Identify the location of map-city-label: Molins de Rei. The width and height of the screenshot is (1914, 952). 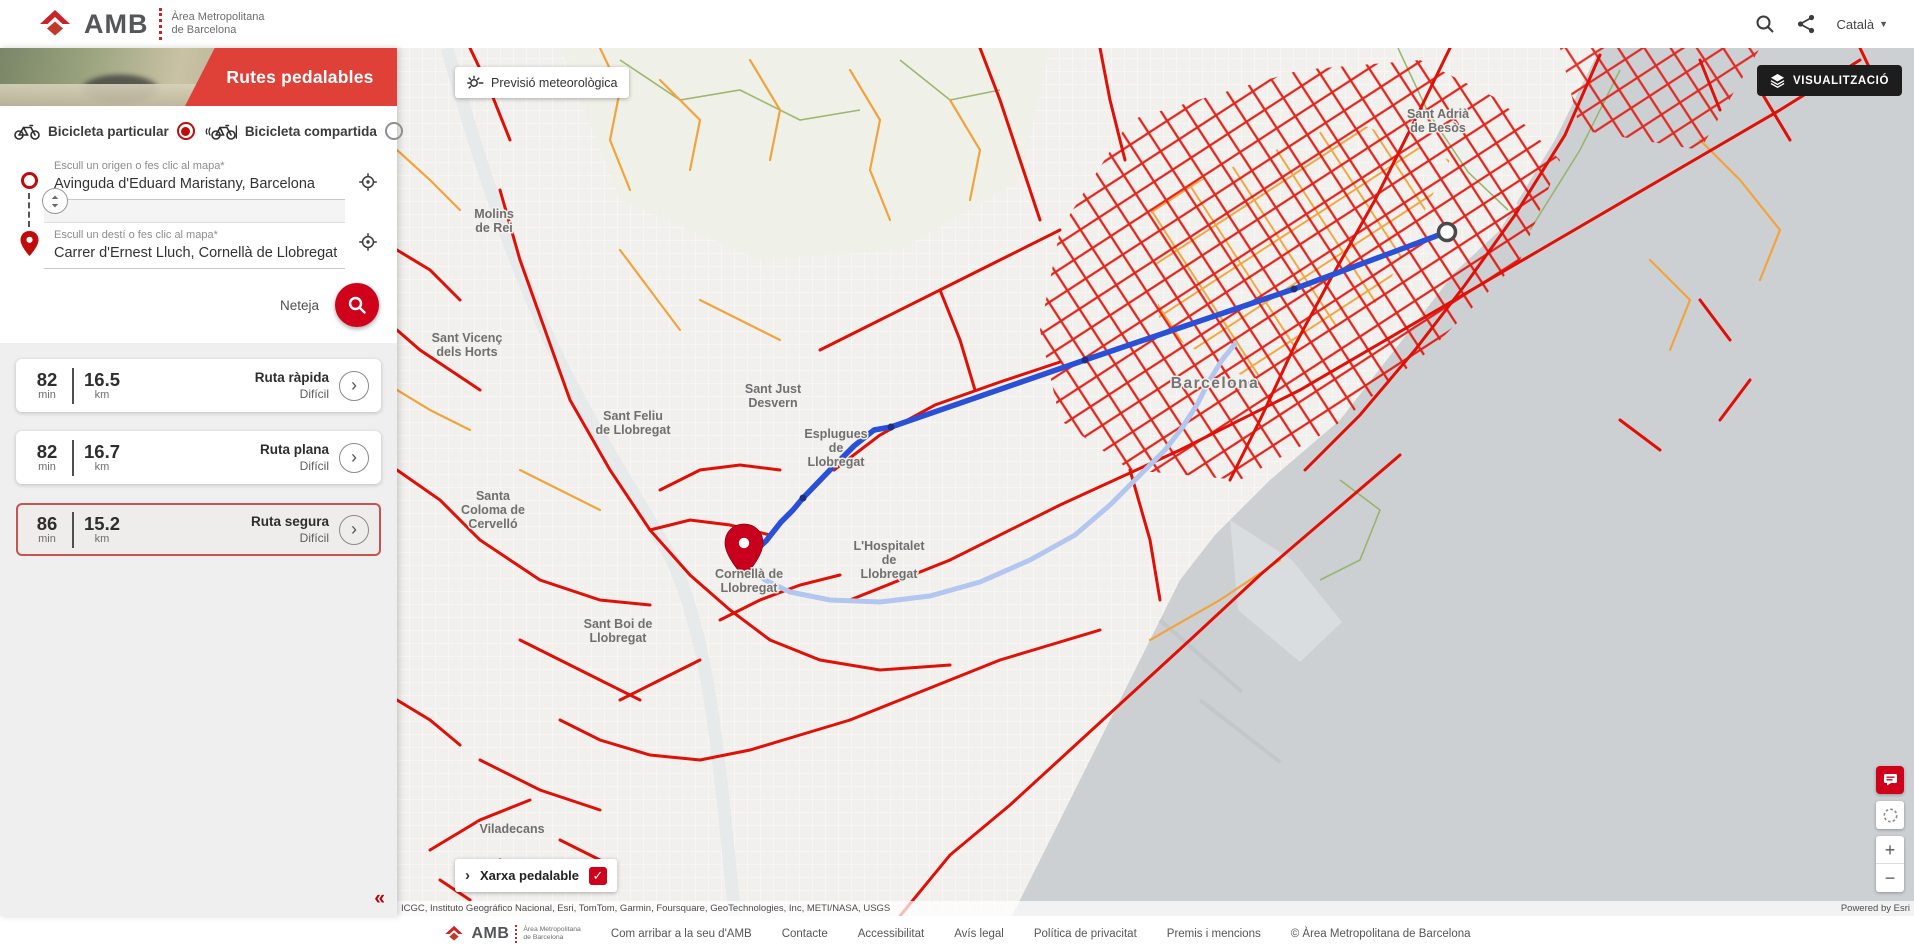
(494, 221).